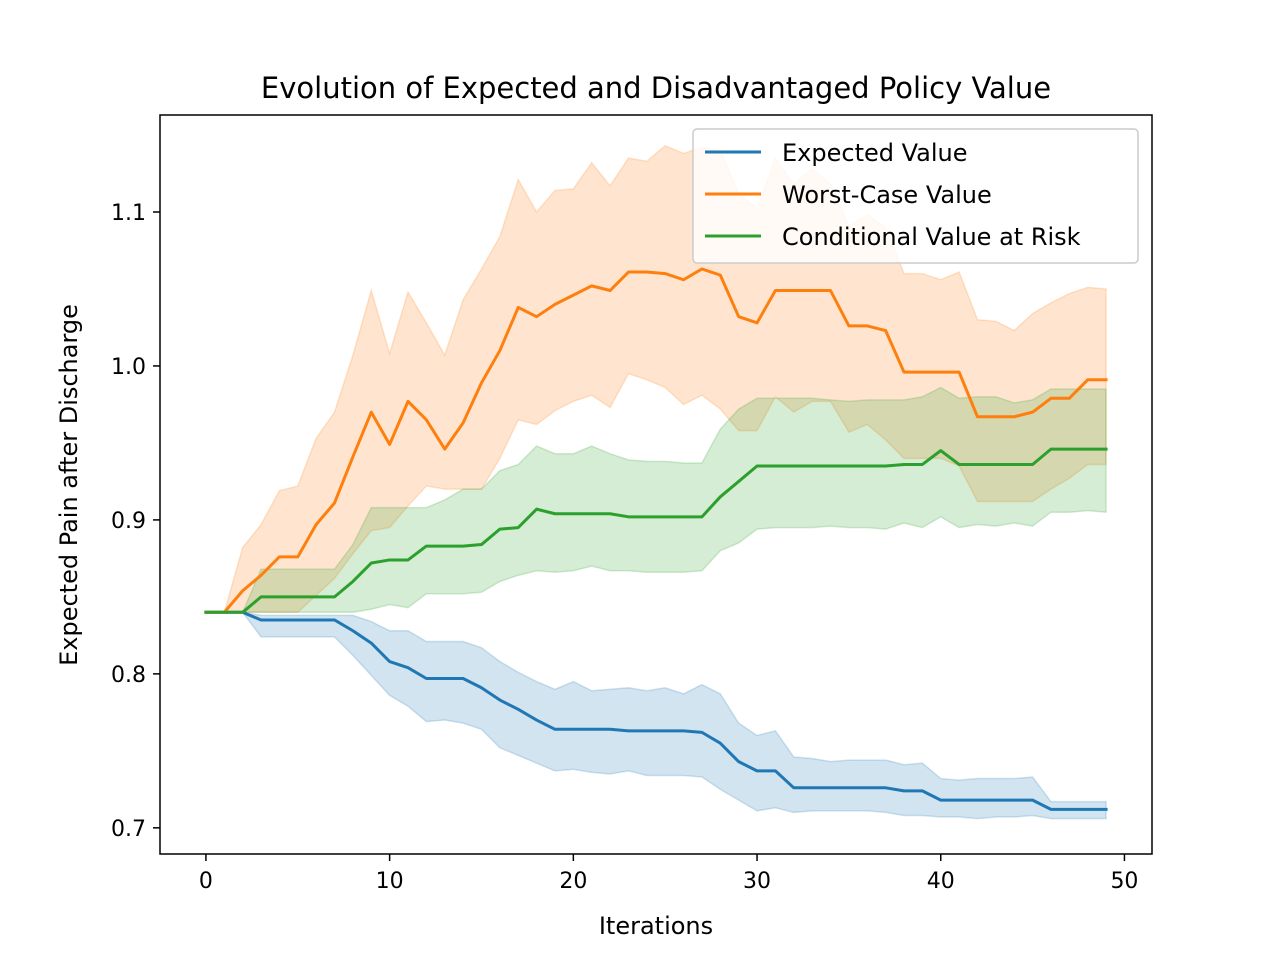 This screenshot has height=960, width=1280. What do you see at coordinates (128, 521) in the screenshot?
I see `y-tick-label: 0.9` at bounding box center [128, 521].